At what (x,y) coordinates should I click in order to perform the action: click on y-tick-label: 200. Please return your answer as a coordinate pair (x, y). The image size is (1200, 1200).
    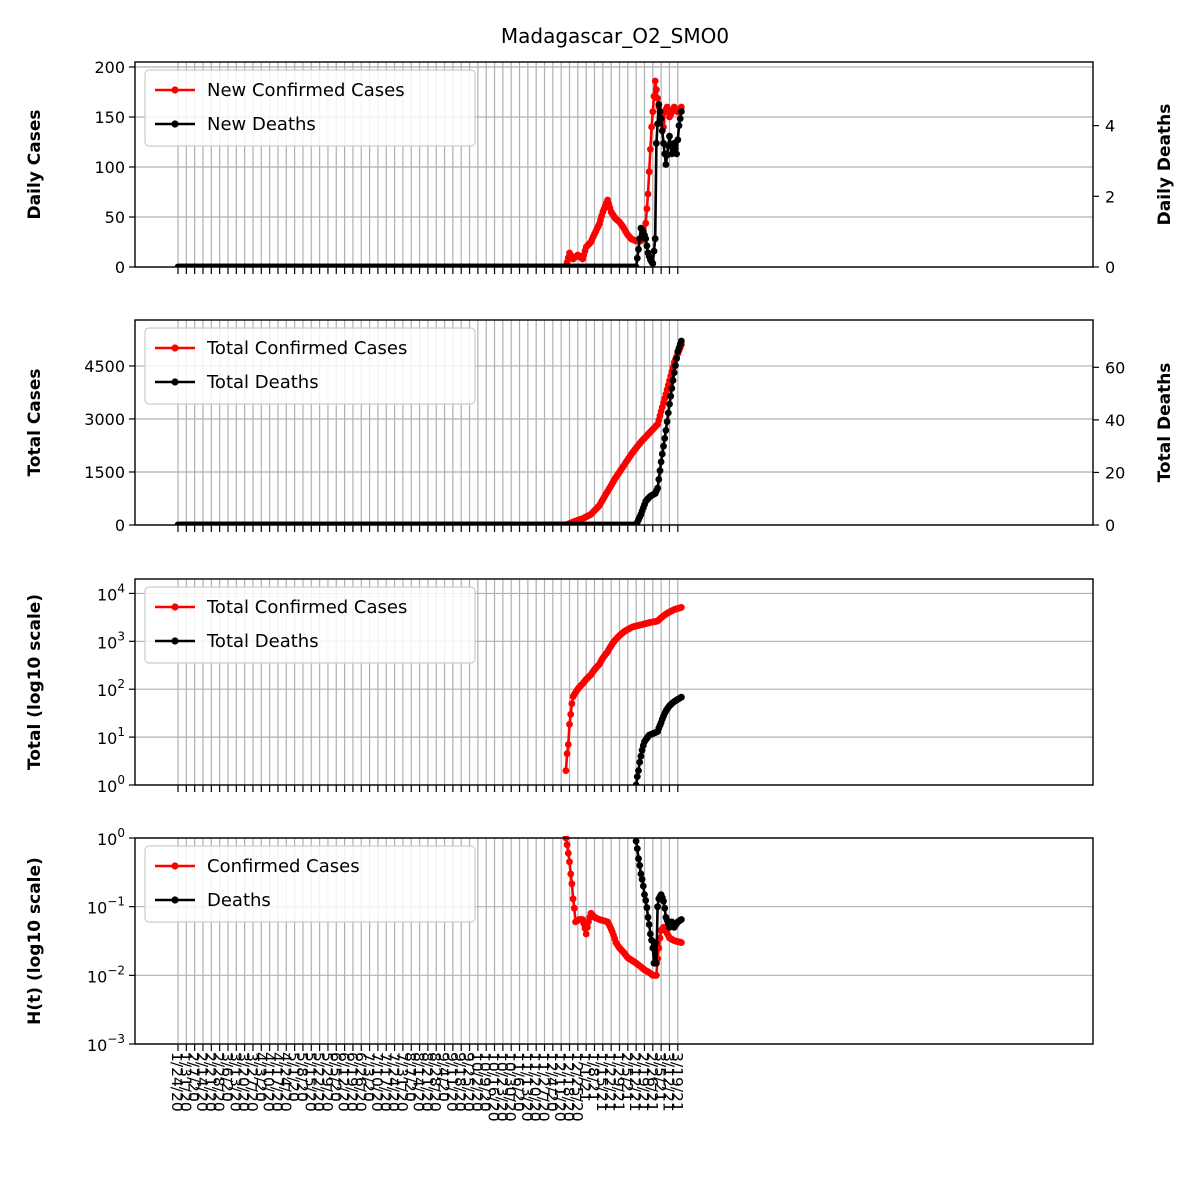
    Looking at the image, I should click on (109, 67).